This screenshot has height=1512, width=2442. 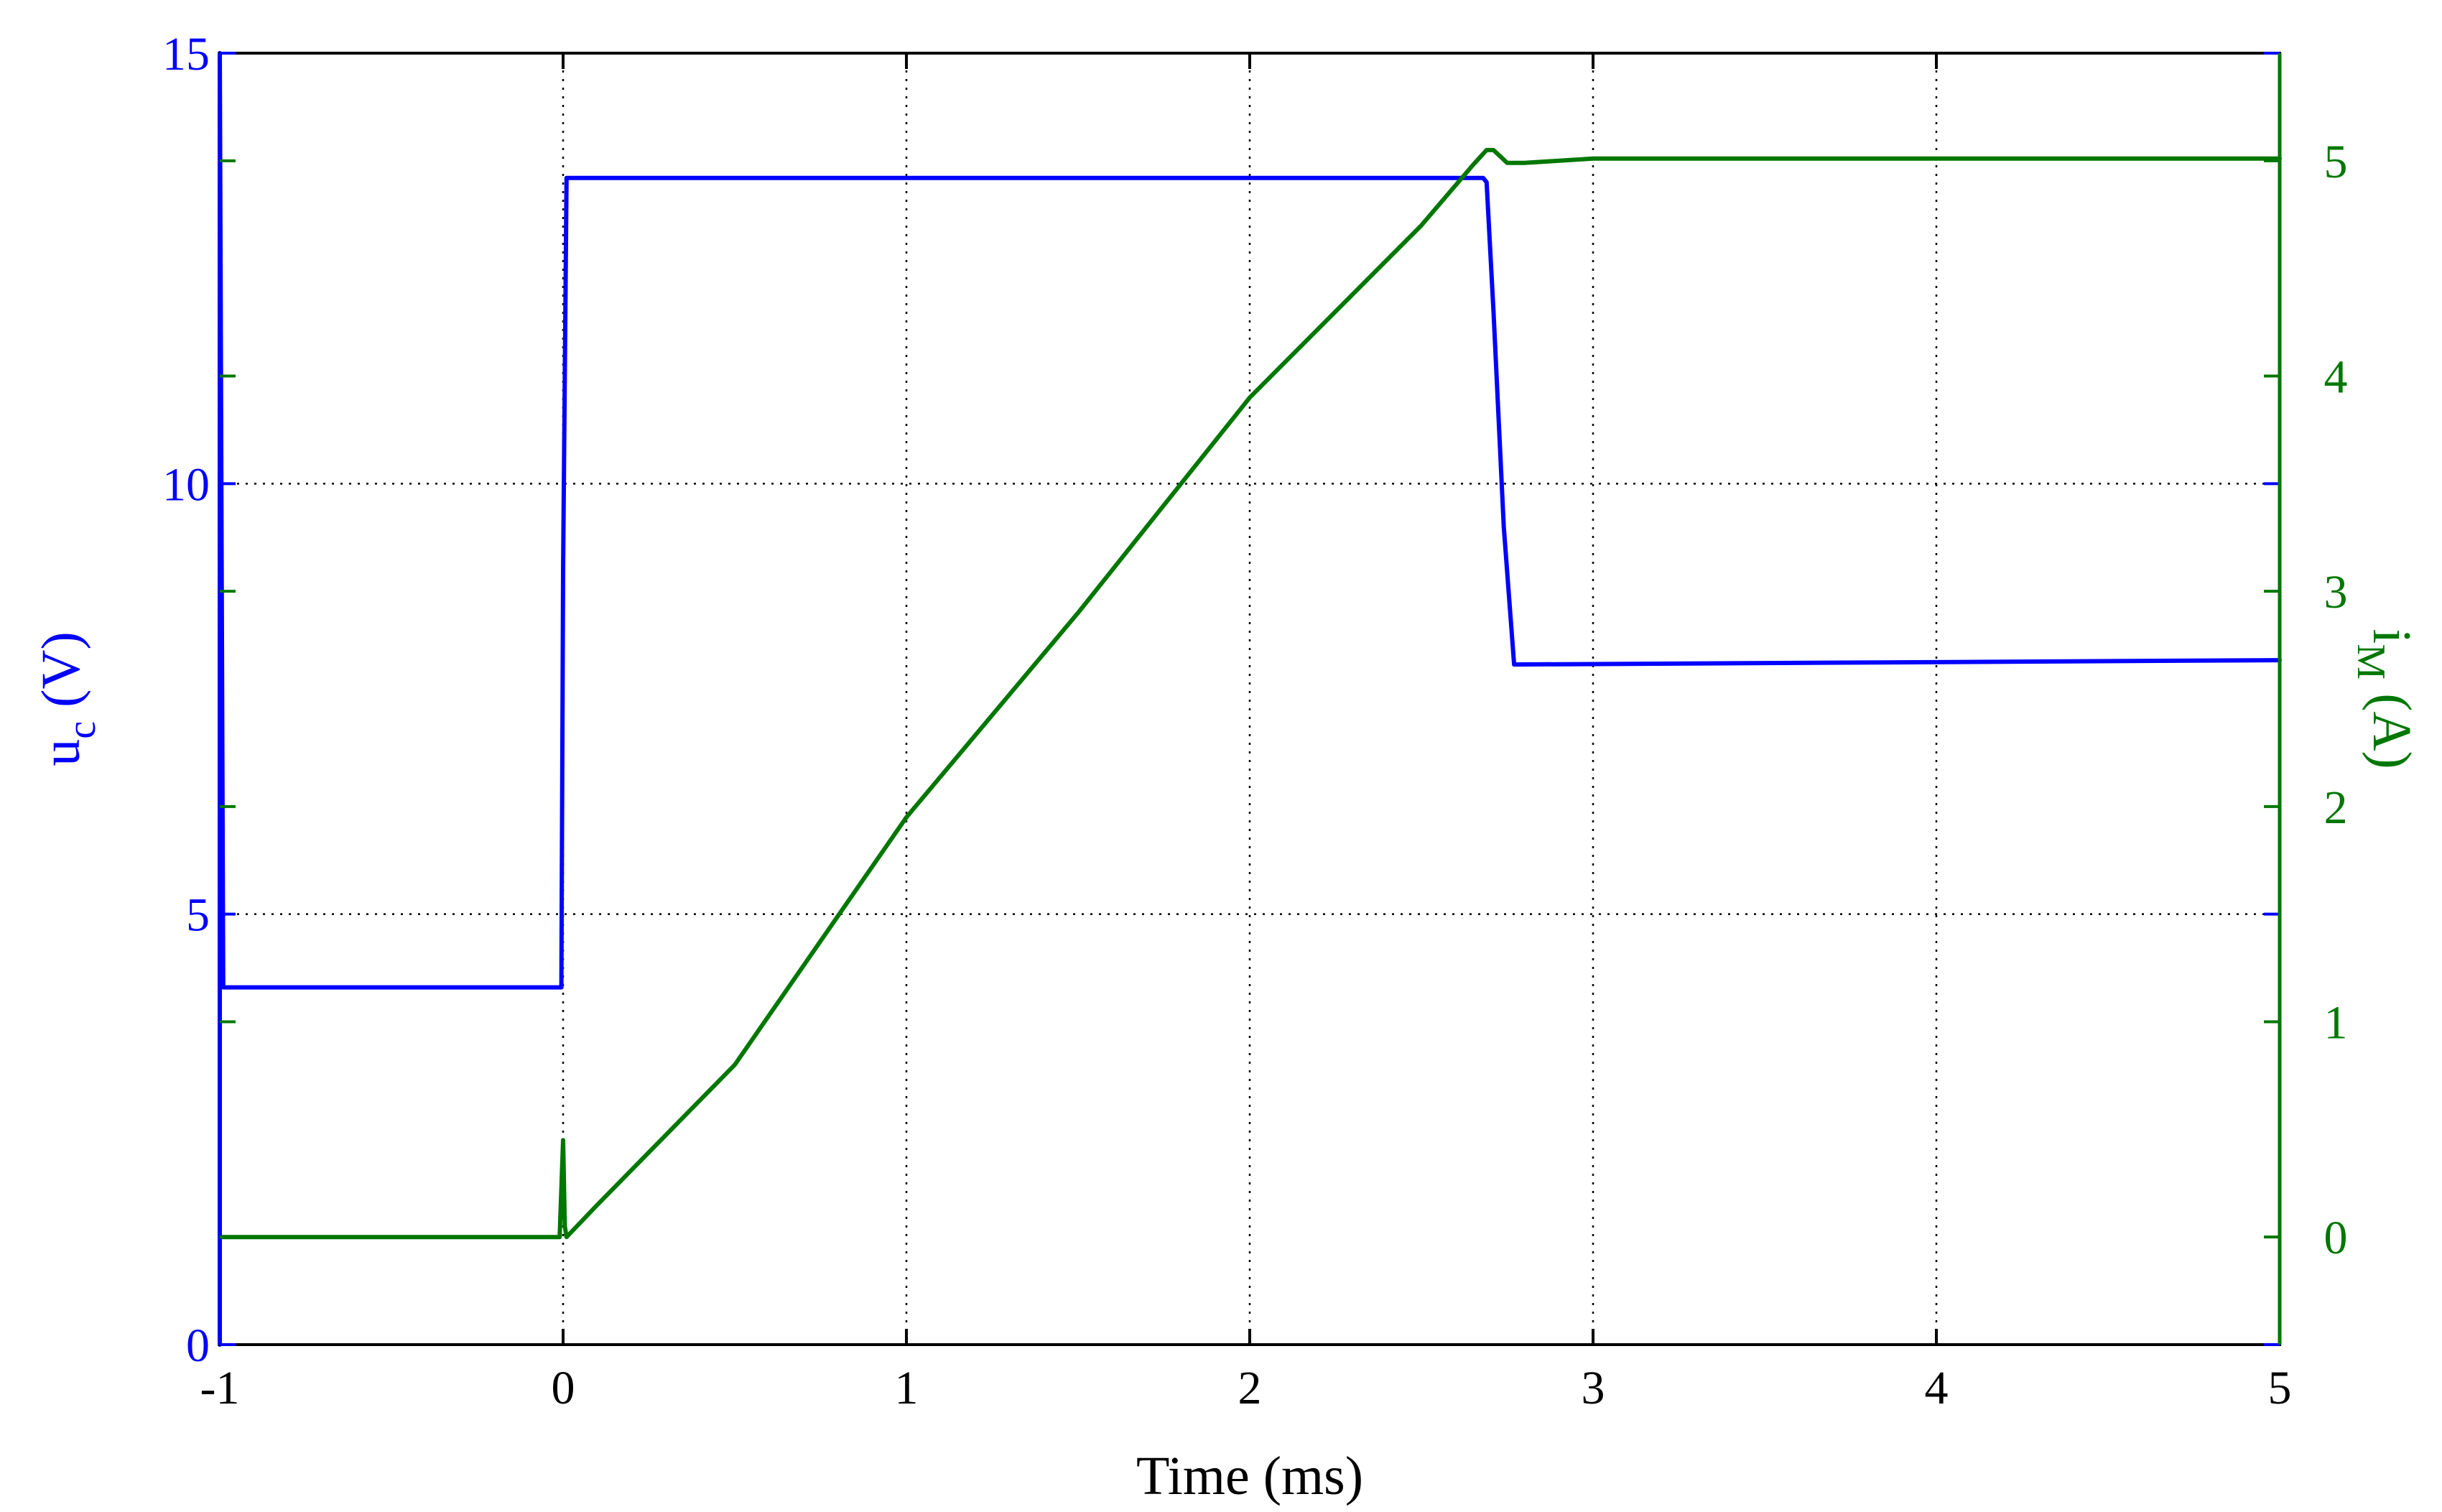 I want to click on left-axis-label: uc (V), so click(x=67, y=698).